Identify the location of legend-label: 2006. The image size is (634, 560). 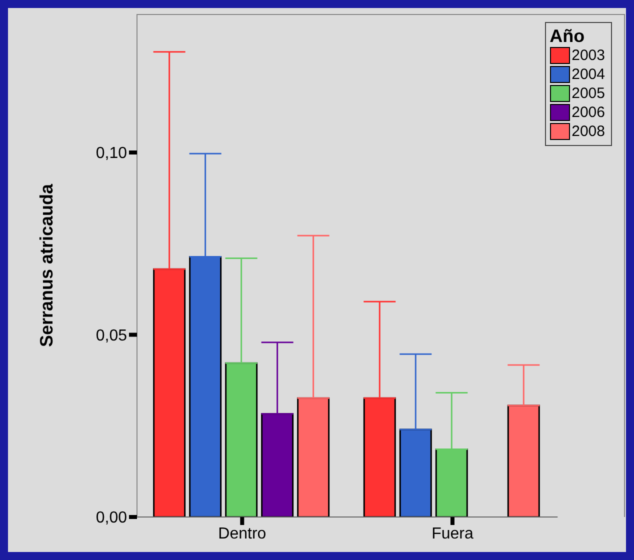
(588, 112).